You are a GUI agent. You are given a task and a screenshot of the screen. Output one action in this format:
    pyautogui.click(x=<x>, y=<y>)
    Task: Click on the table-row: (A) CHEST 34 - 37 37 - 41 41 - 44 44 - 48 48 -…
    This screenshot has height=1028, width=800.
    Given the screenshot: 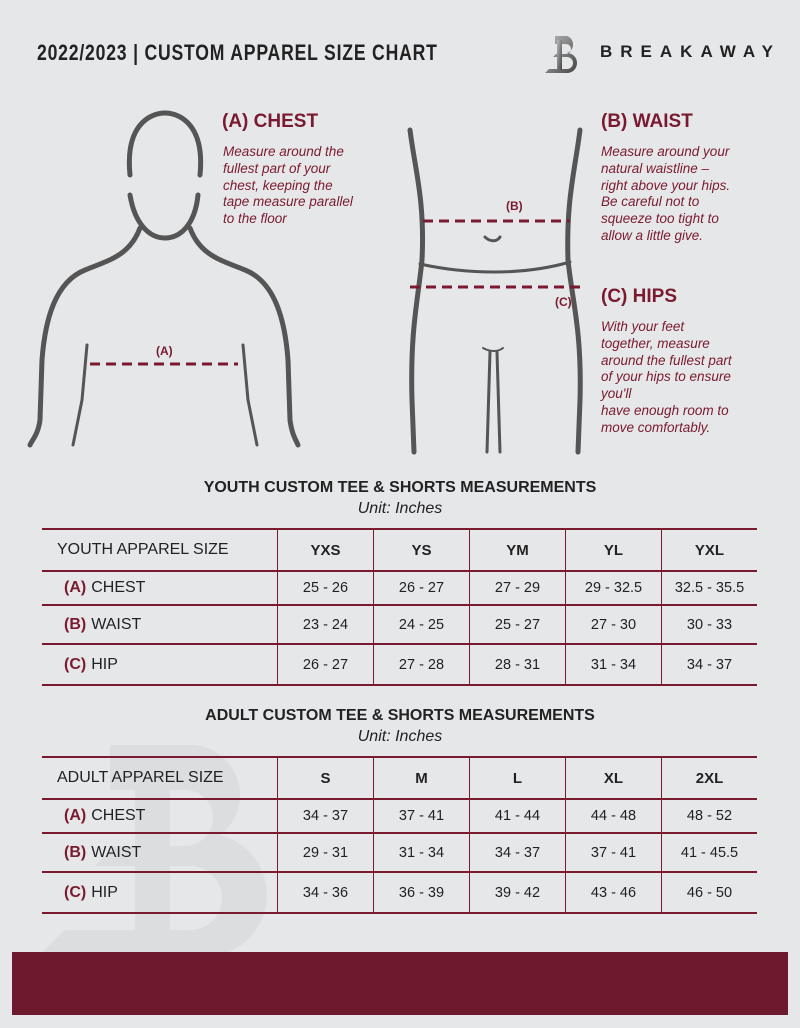 What is the action you would take?
    pyautogui.click(x=399, y=815)
    